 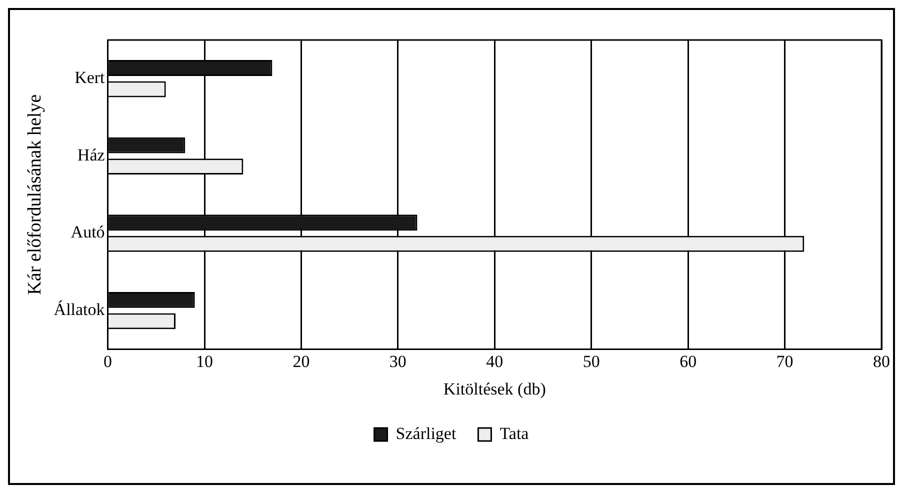 What do you see at coordinates (515, 433) in the screenshot?
I see `legend-label: Tata` at bounding box center [515, 433].